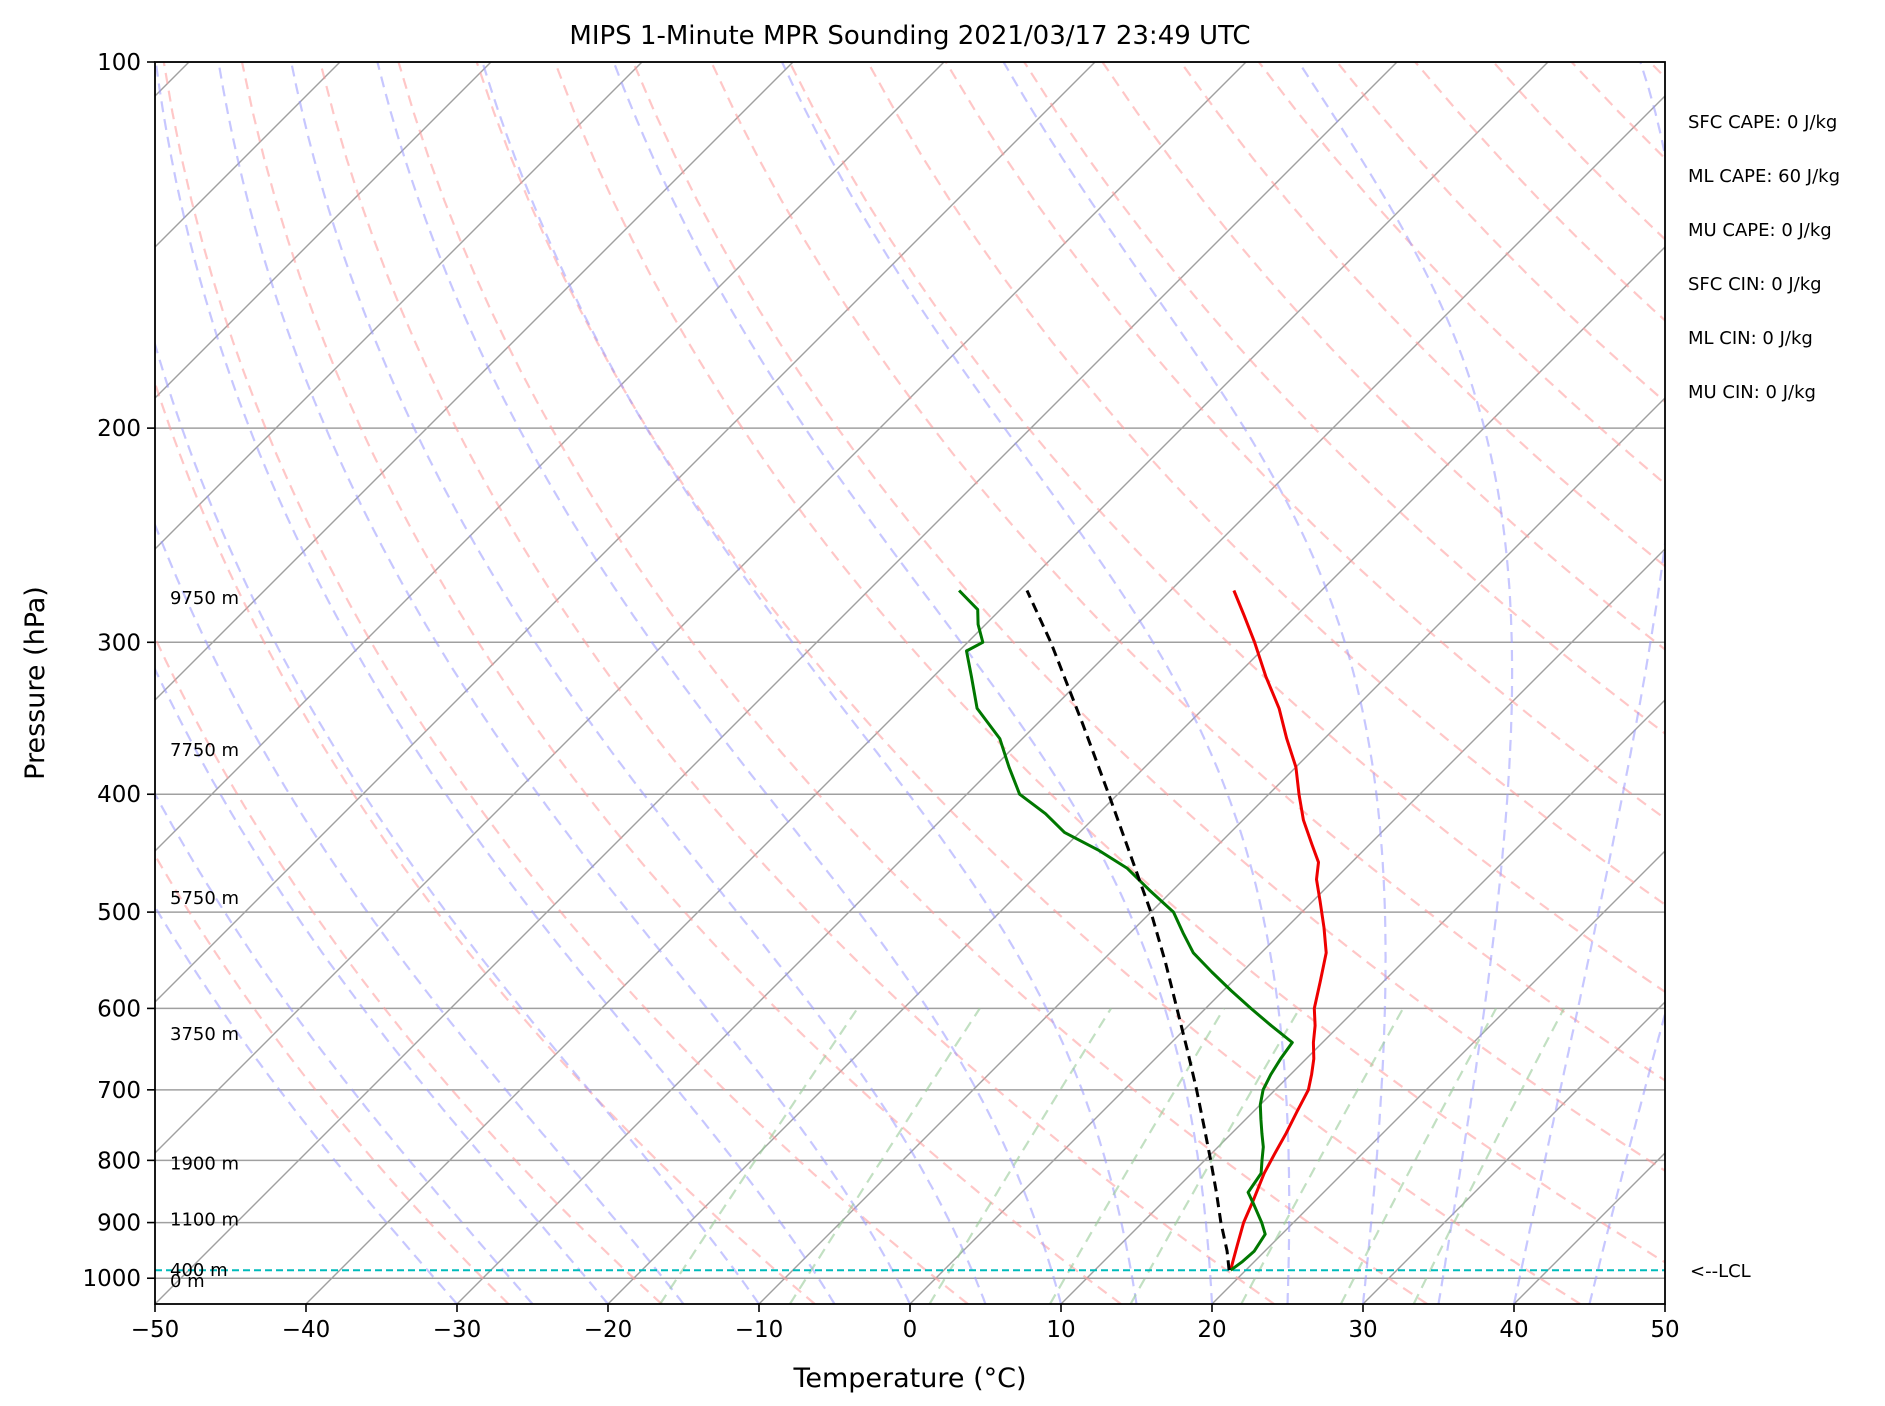  I want to click on height-label: 400 m, so click(199, 1270).